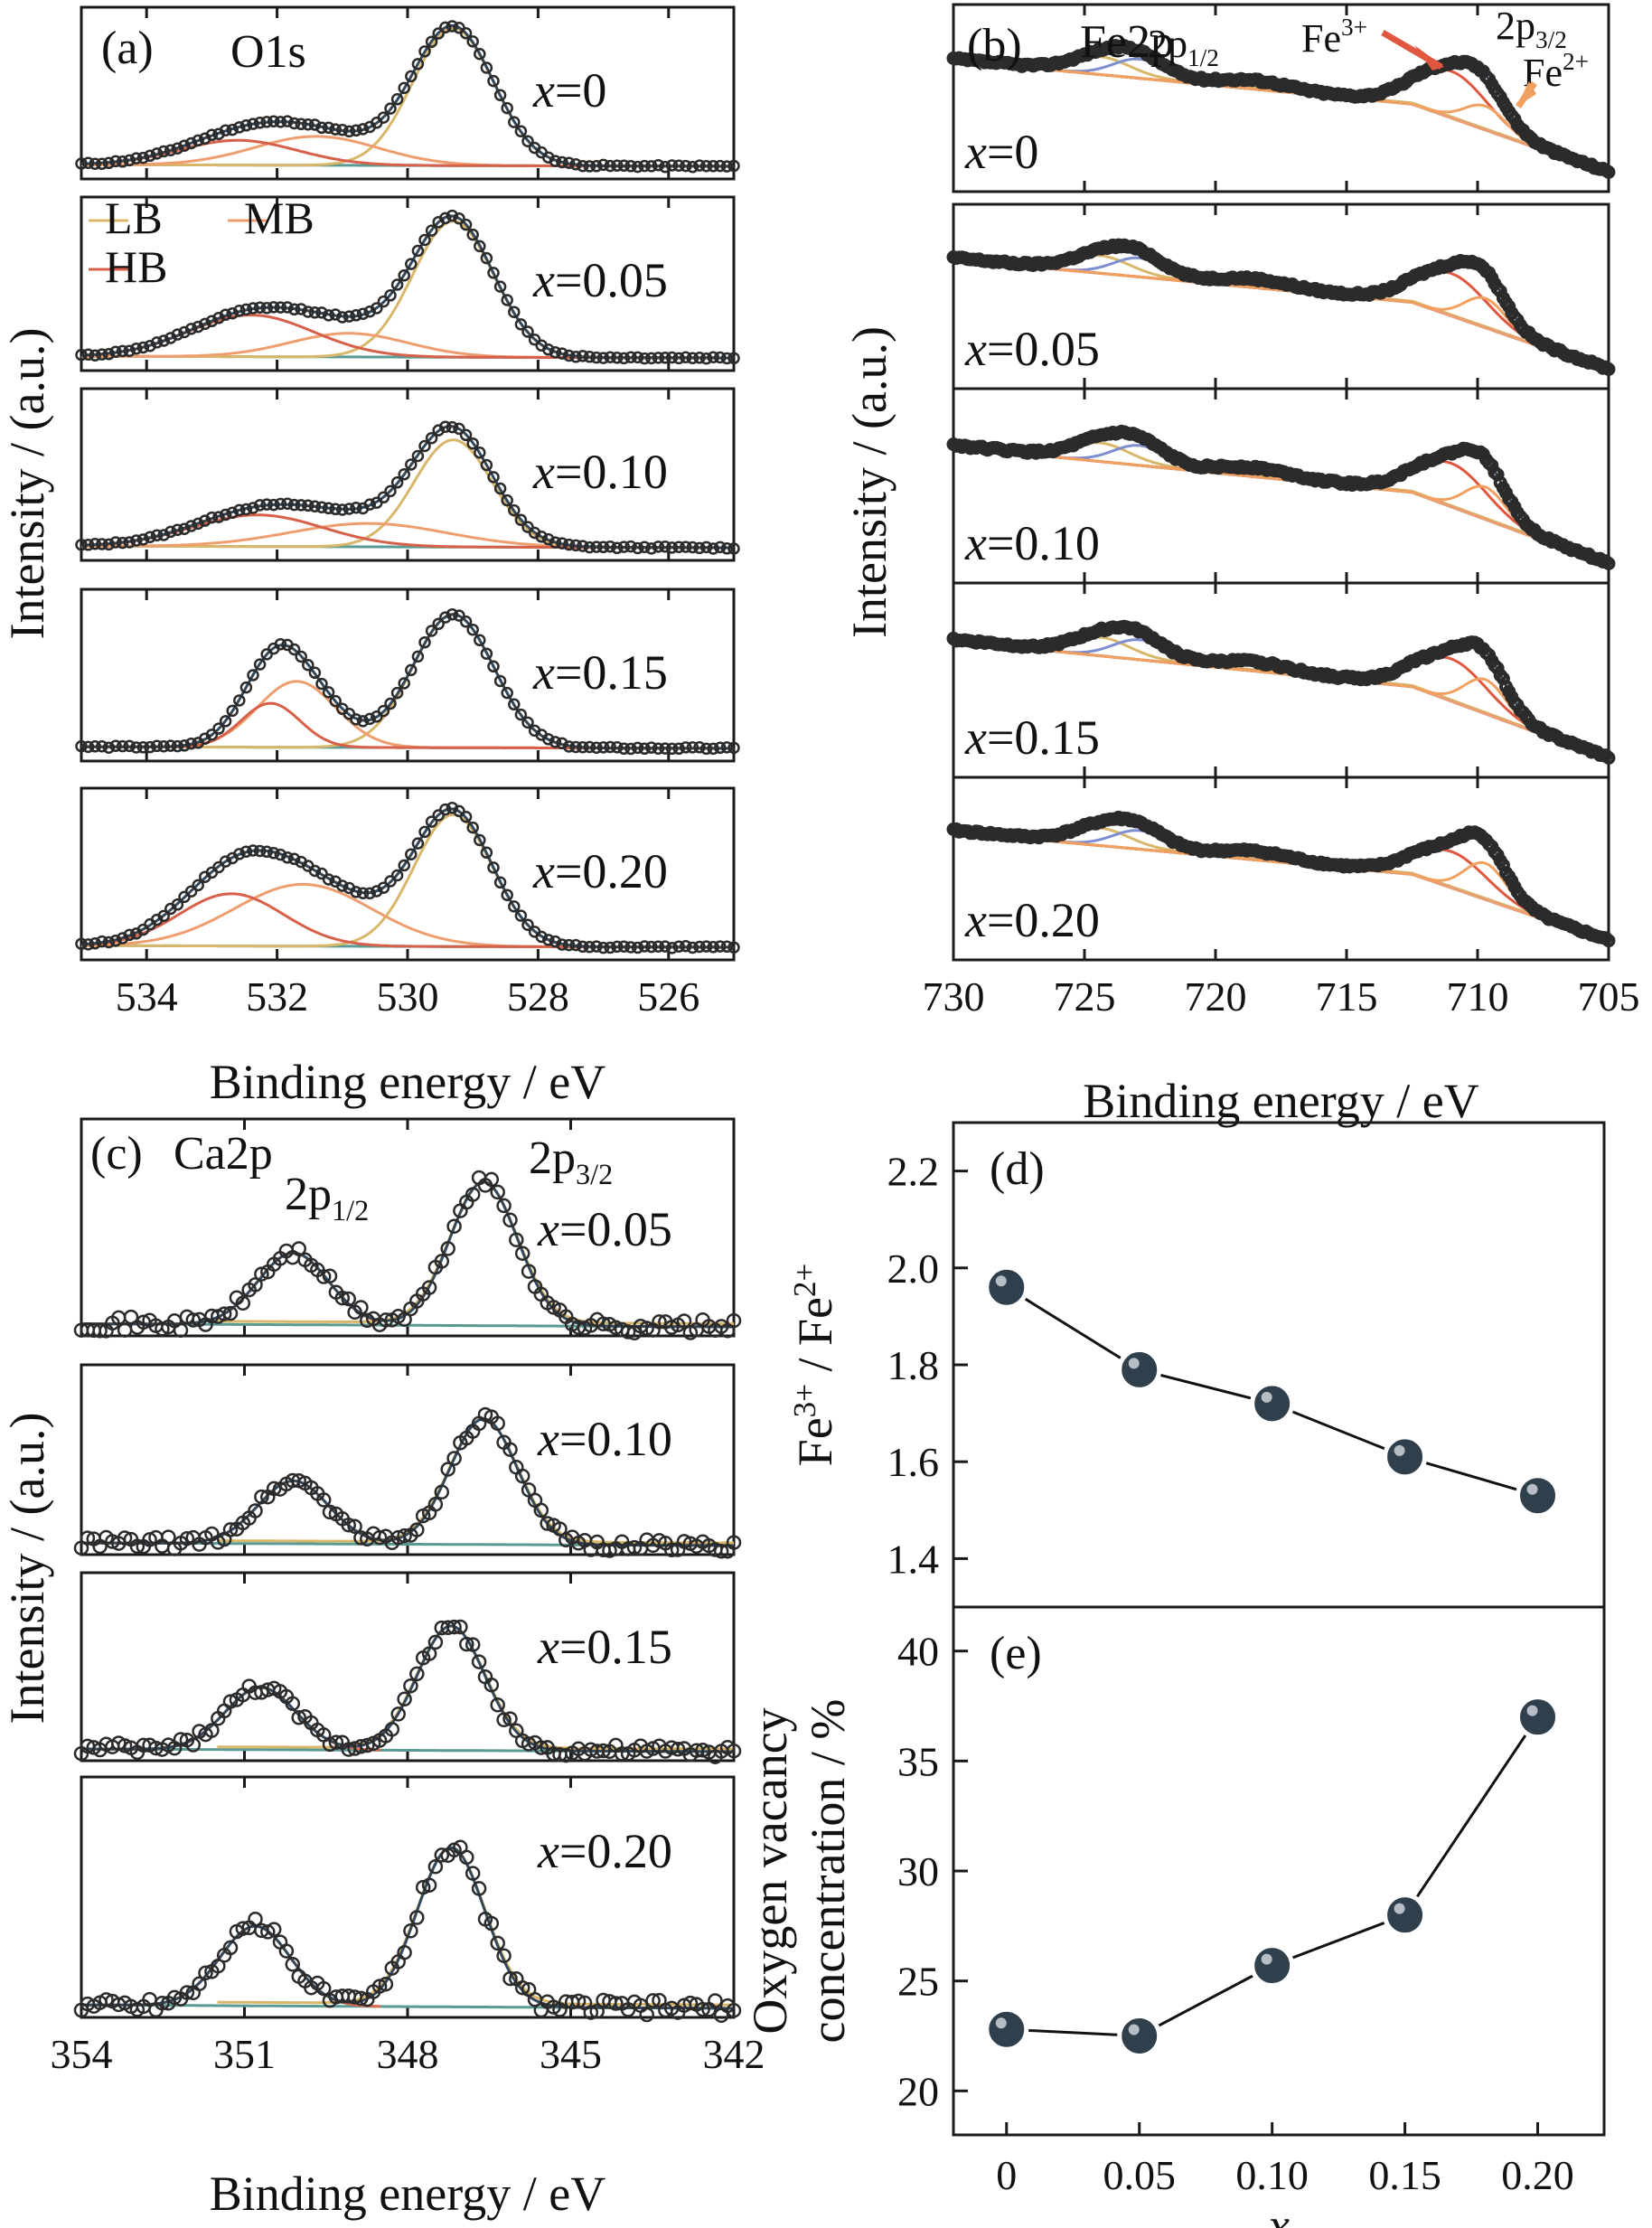  Describe the element at coordinates (407, 874) in the screenshot. I see `subplot-a-5: x=0.20` at that location.